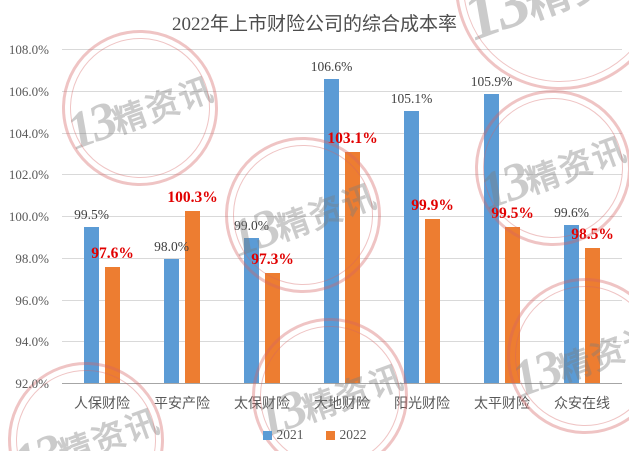 This screenshot has height=451, width=629. Describe the element at coordinates (290, 434) in the screenshot. I see `legend-label: 2021` at that location.